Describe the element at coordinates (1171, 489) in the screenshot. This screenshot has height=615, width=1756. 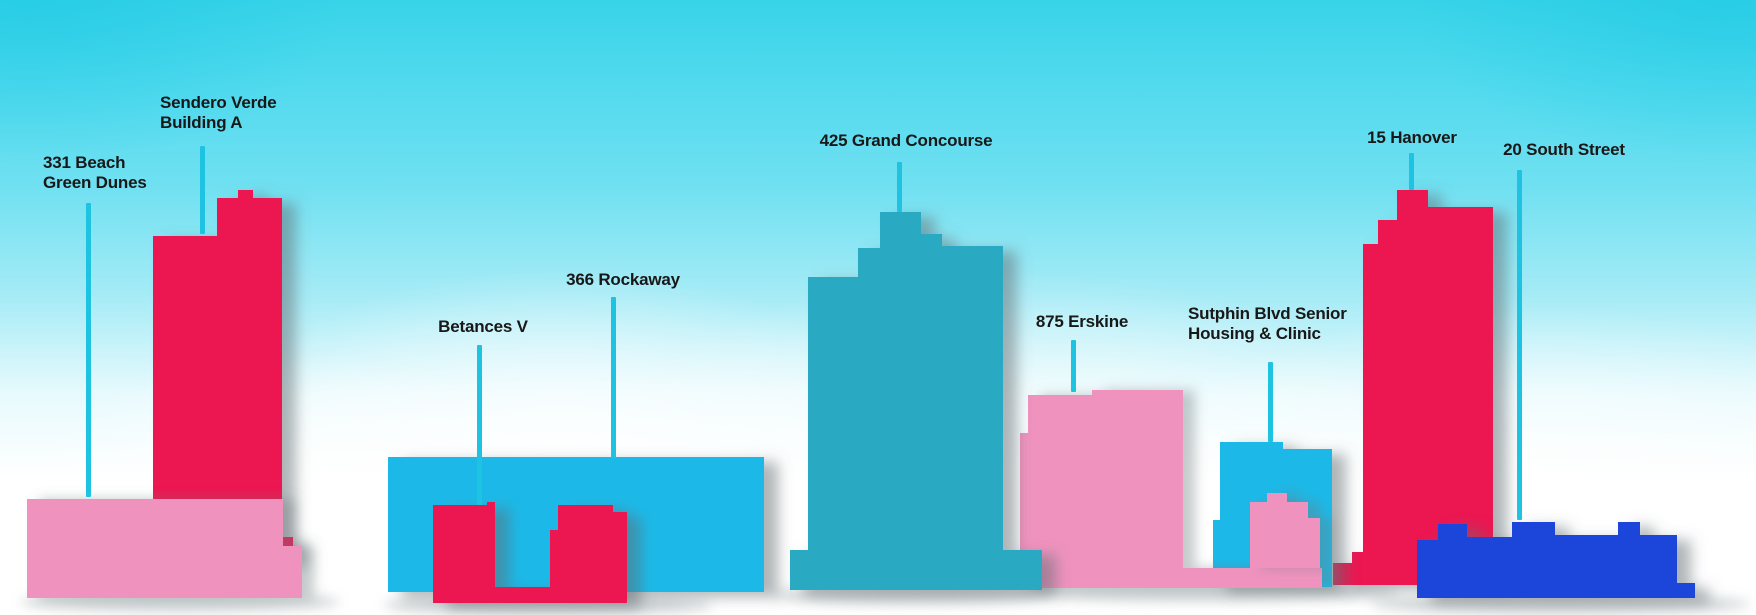
I see `building-875-erskine` at that location.